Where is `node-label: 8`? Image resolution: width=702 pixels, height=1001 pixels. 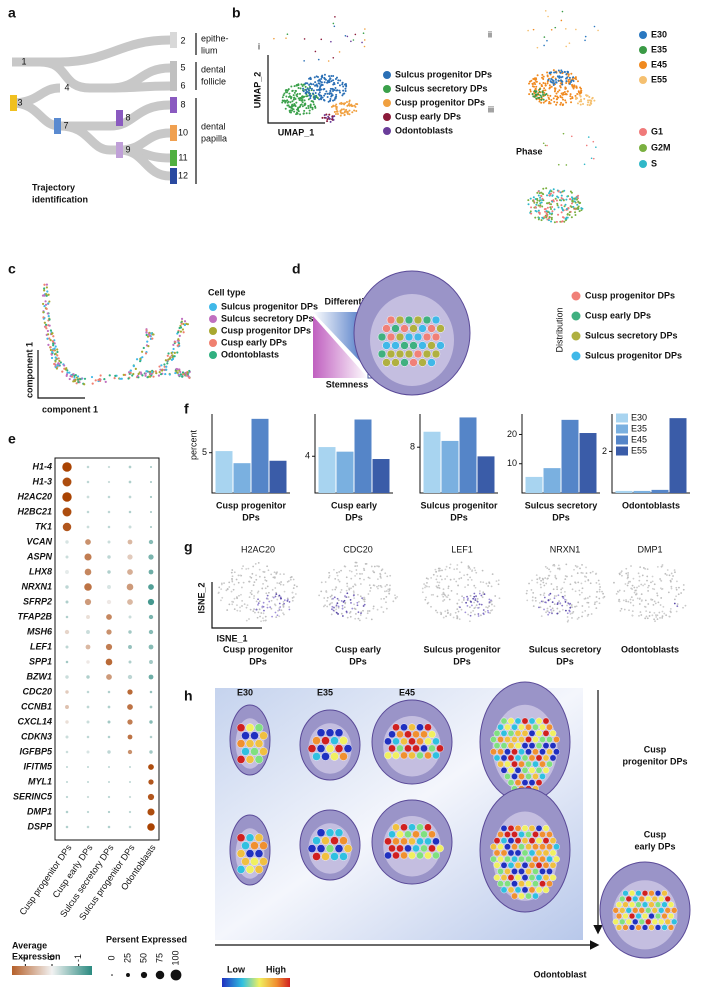 node-label: 8 is located at coordinates (127, 117).